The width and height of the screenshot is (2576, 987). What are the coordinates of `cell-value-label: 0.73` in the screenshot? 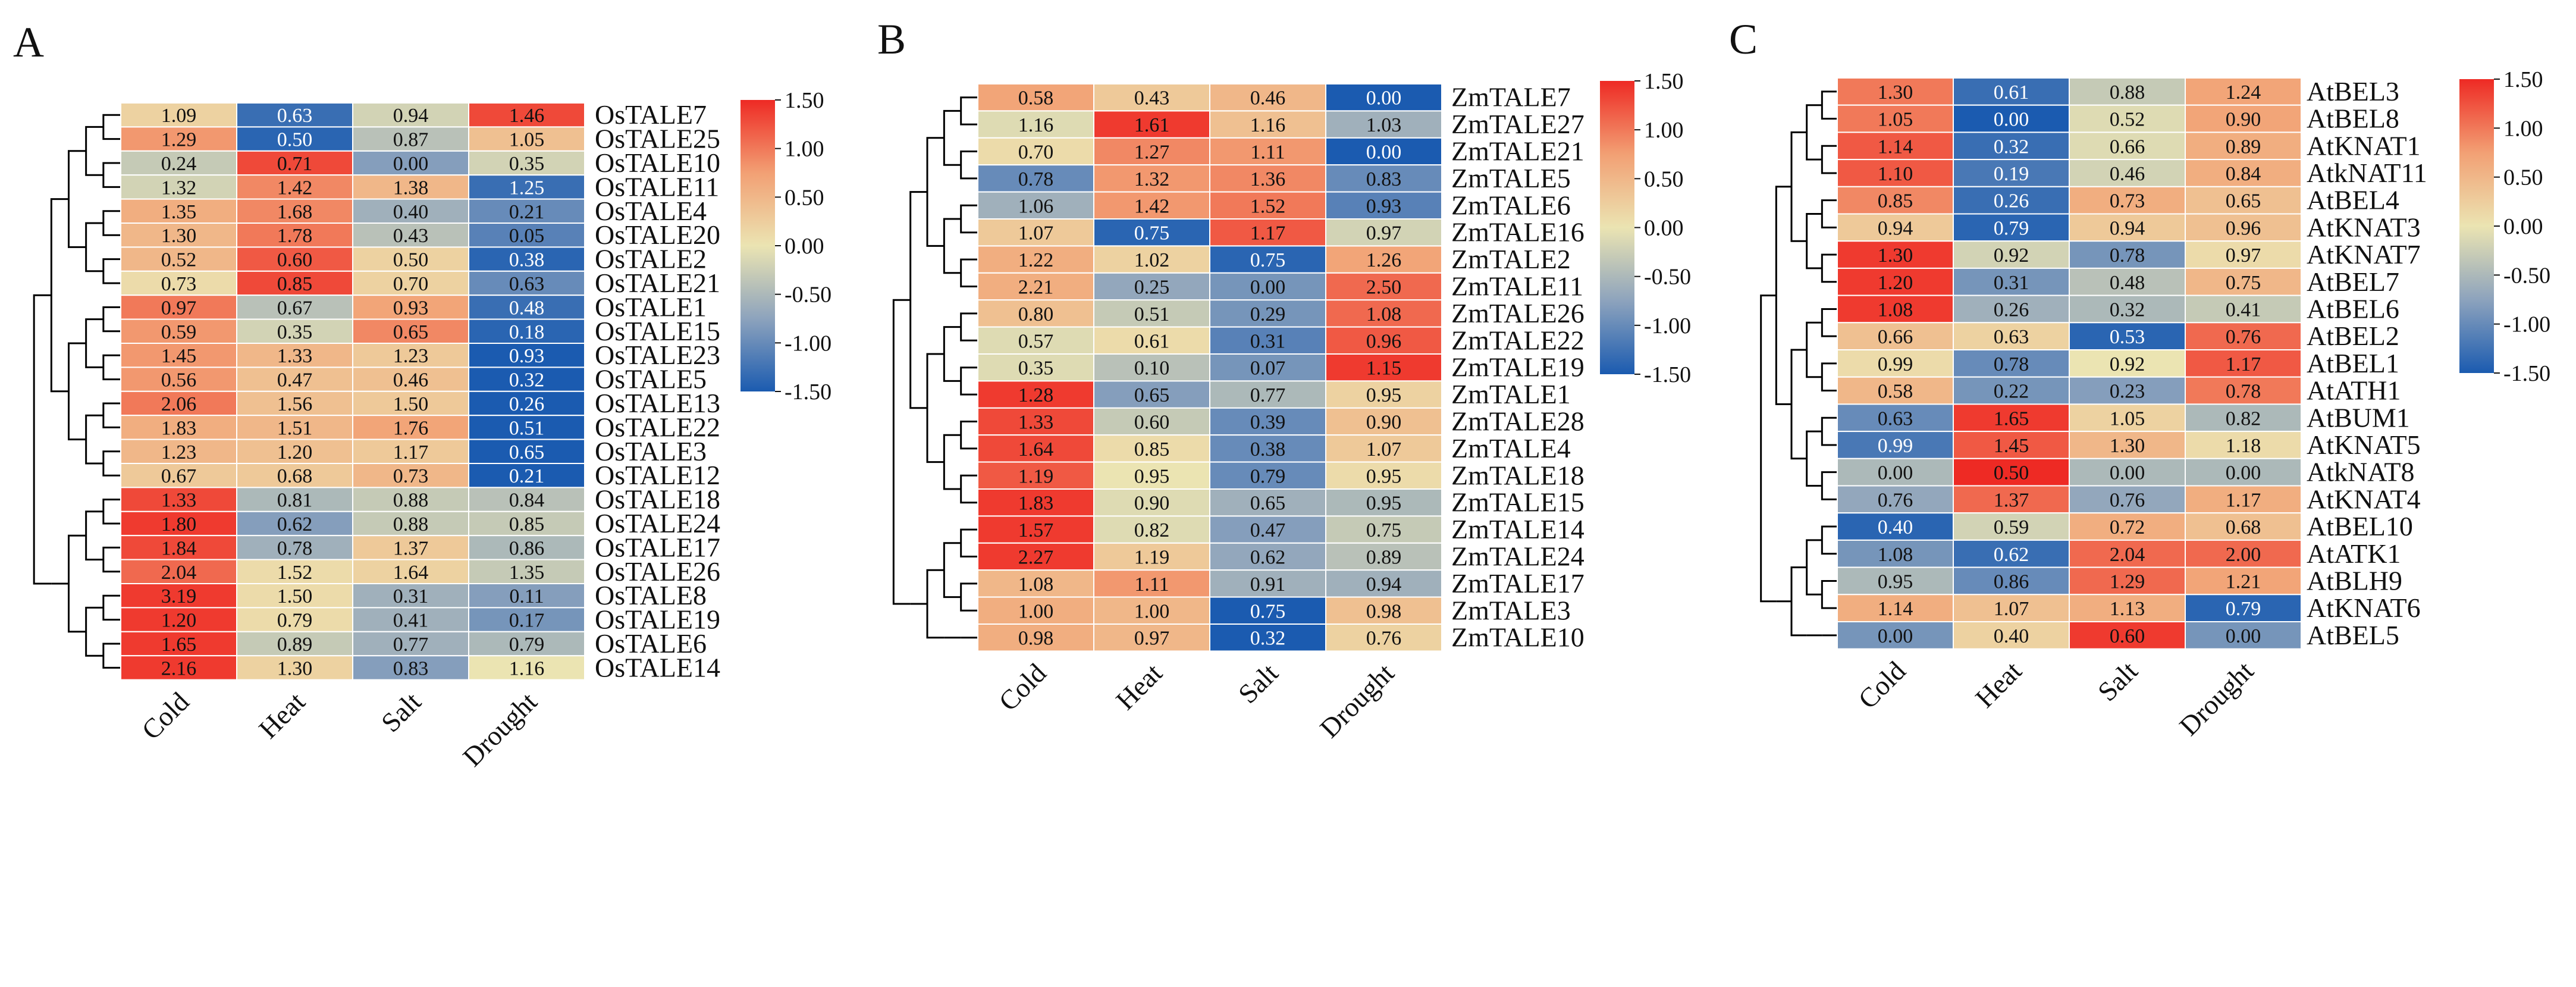 It's located at (411, 476).